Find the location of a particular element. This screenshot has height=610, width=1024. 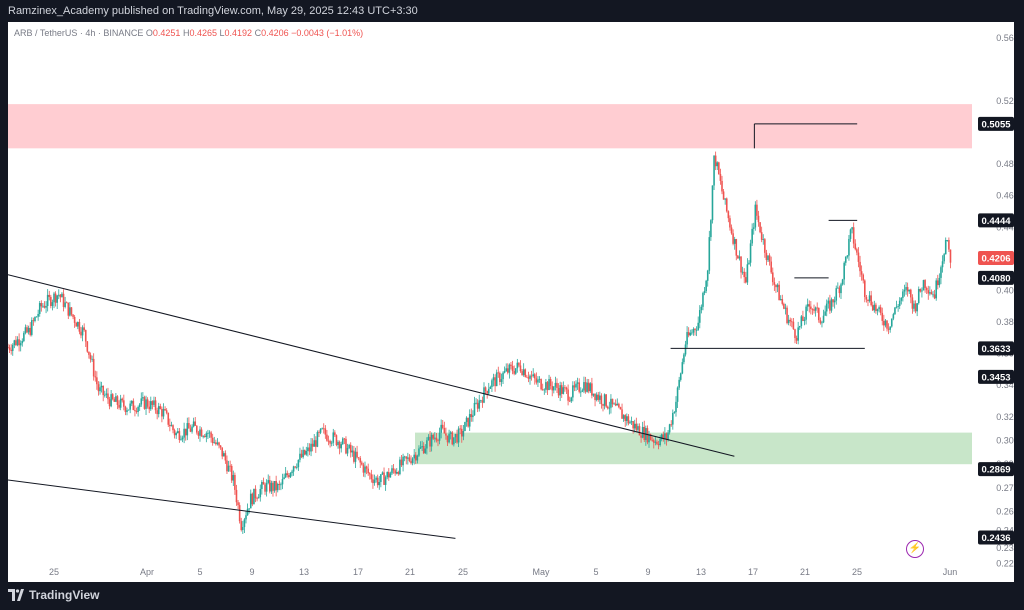

x-tick-label: May is located at coordinates (541, 572).